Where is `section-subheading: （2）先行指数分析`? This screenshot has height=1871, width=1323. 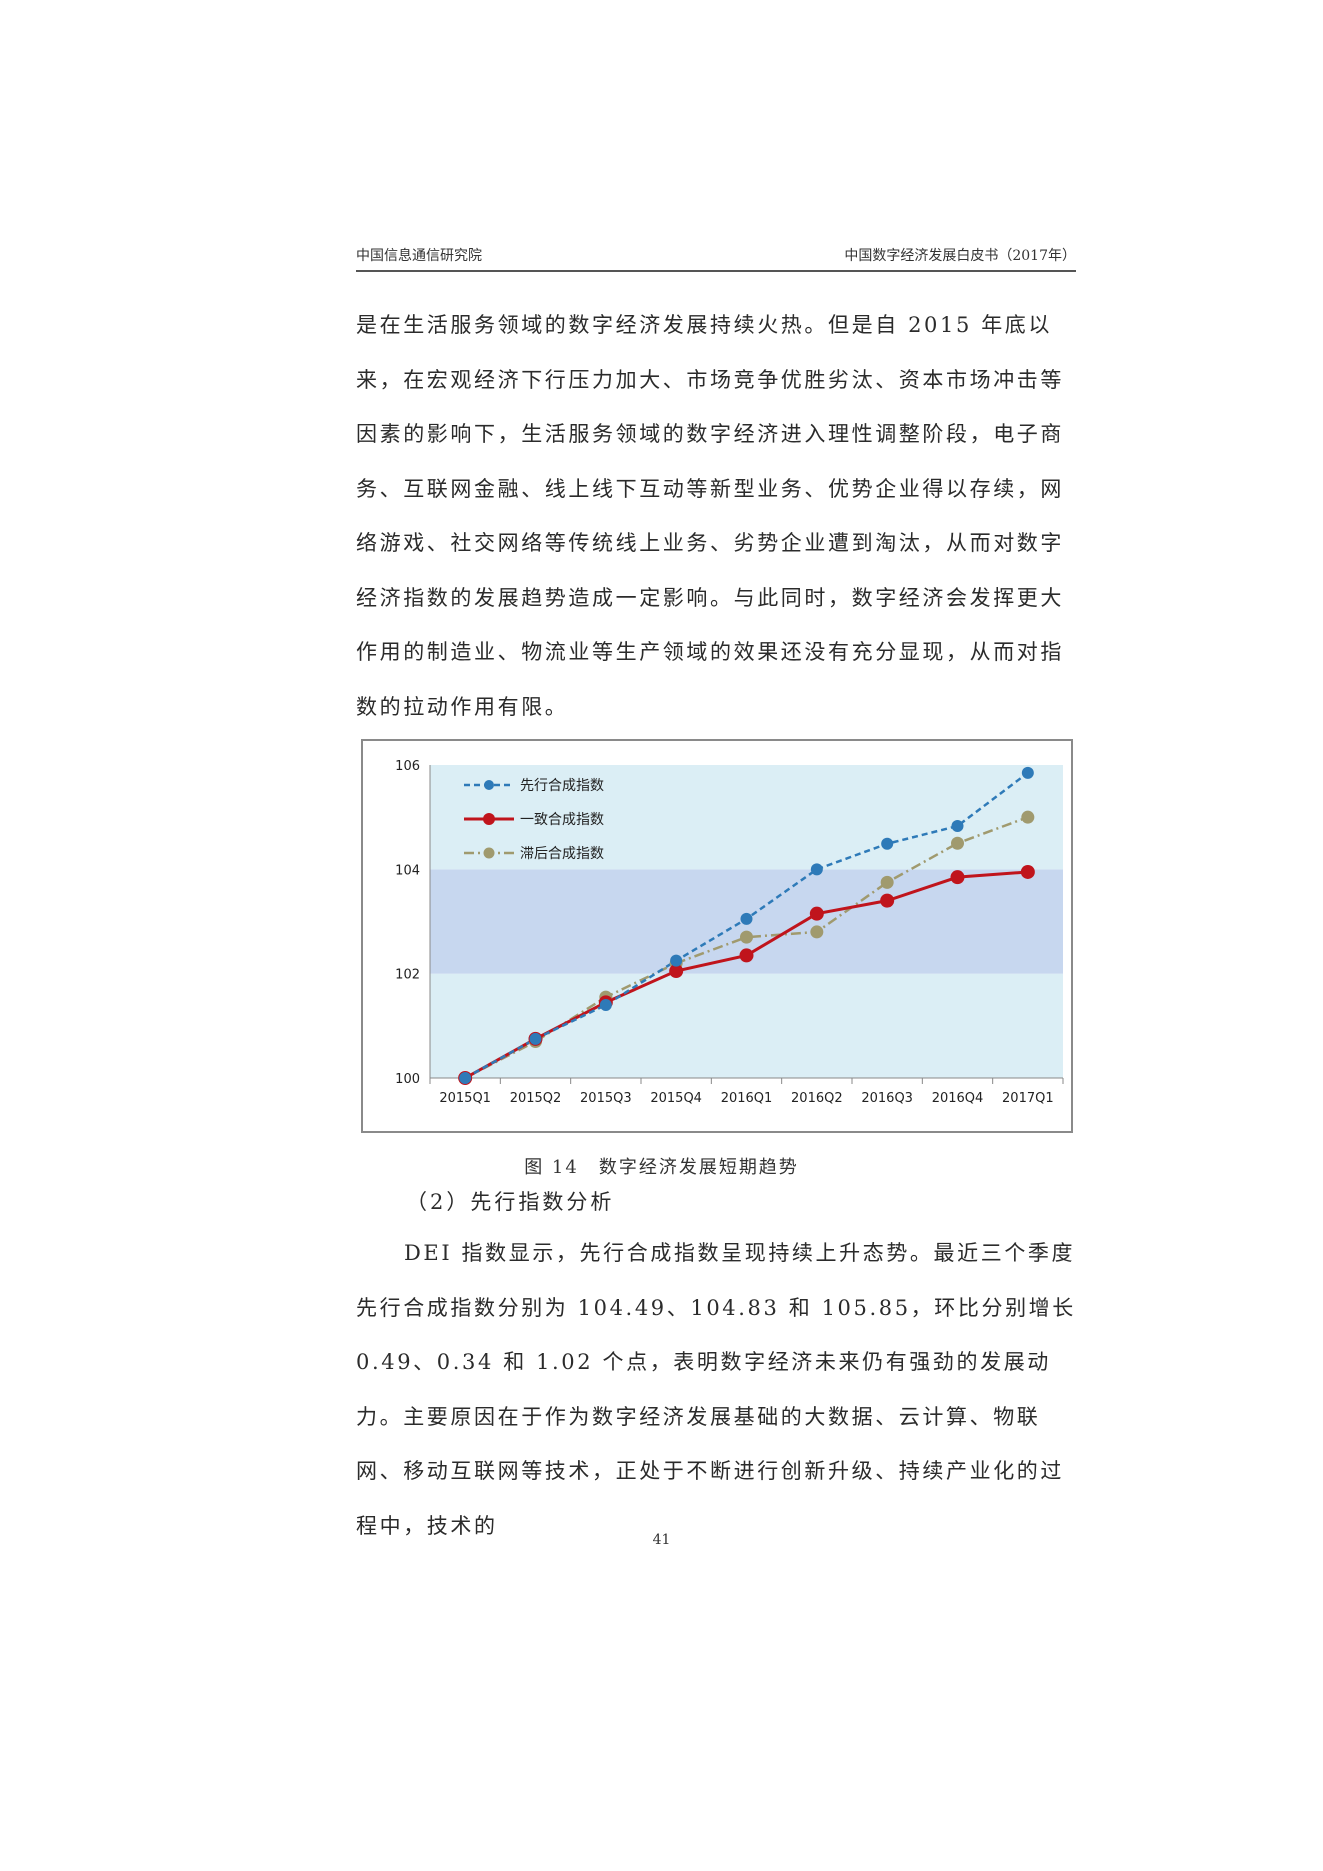 section-subheading: （2）先行指数分析 is located at coordinates (510, 1202).